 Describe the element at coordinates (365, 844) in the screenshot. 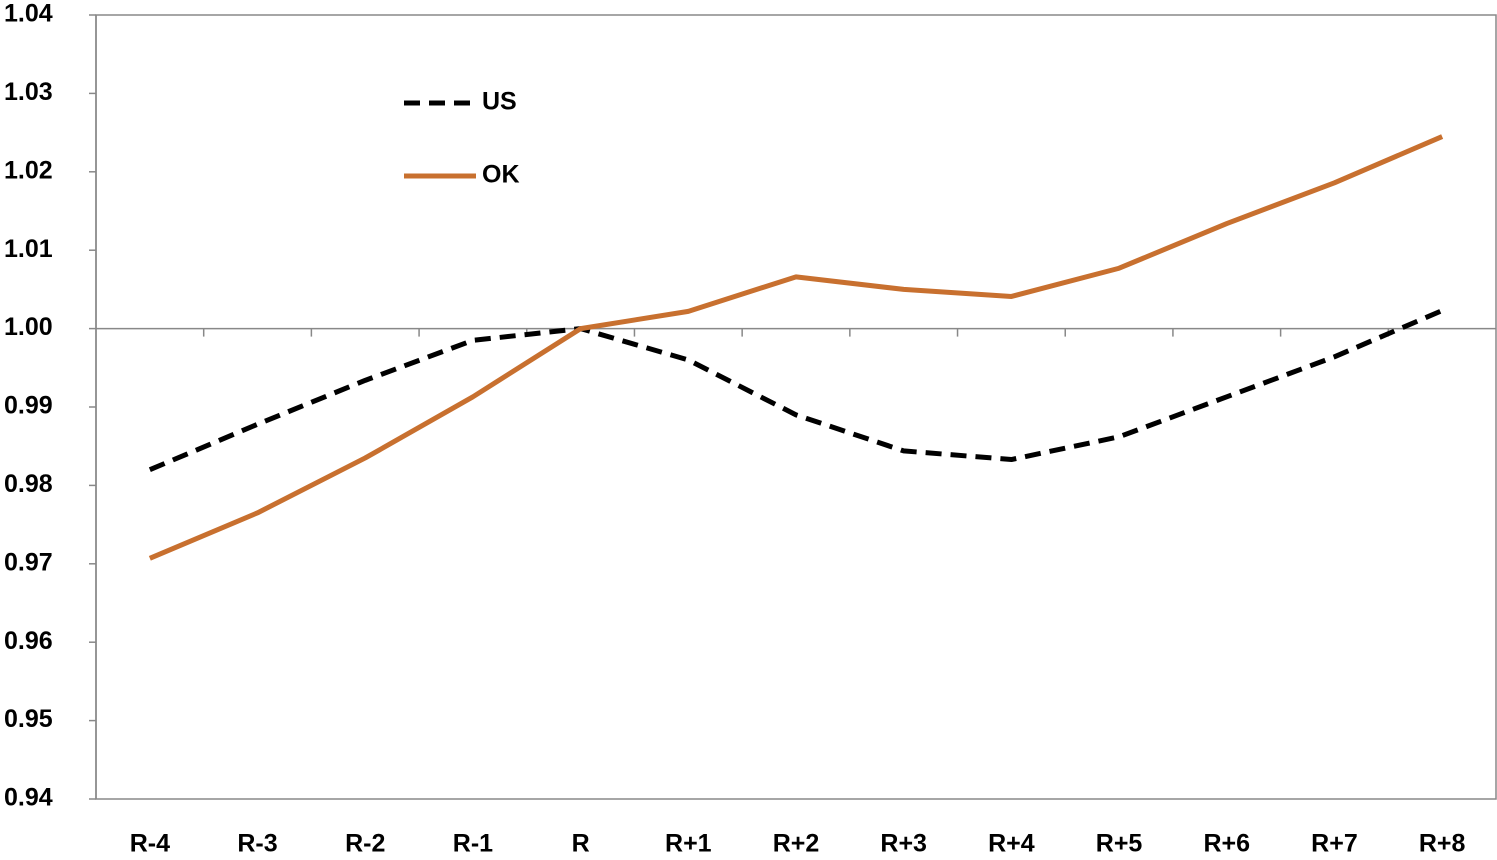

I see `x-tick-label: R-2` at that location.